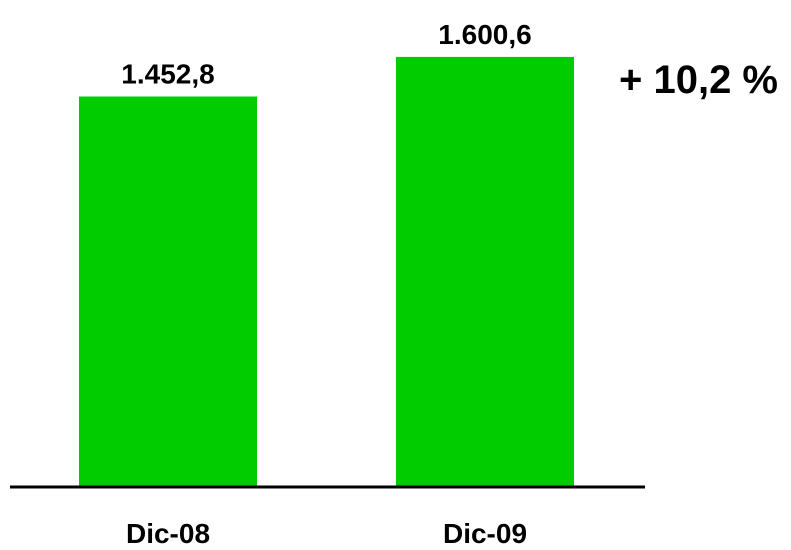 The width and height of the screenshot is (791, 550). Describe the element at coordinates (698, 80) in the screenshot. I see `growth-annotation: + 10,2 %` at that location.